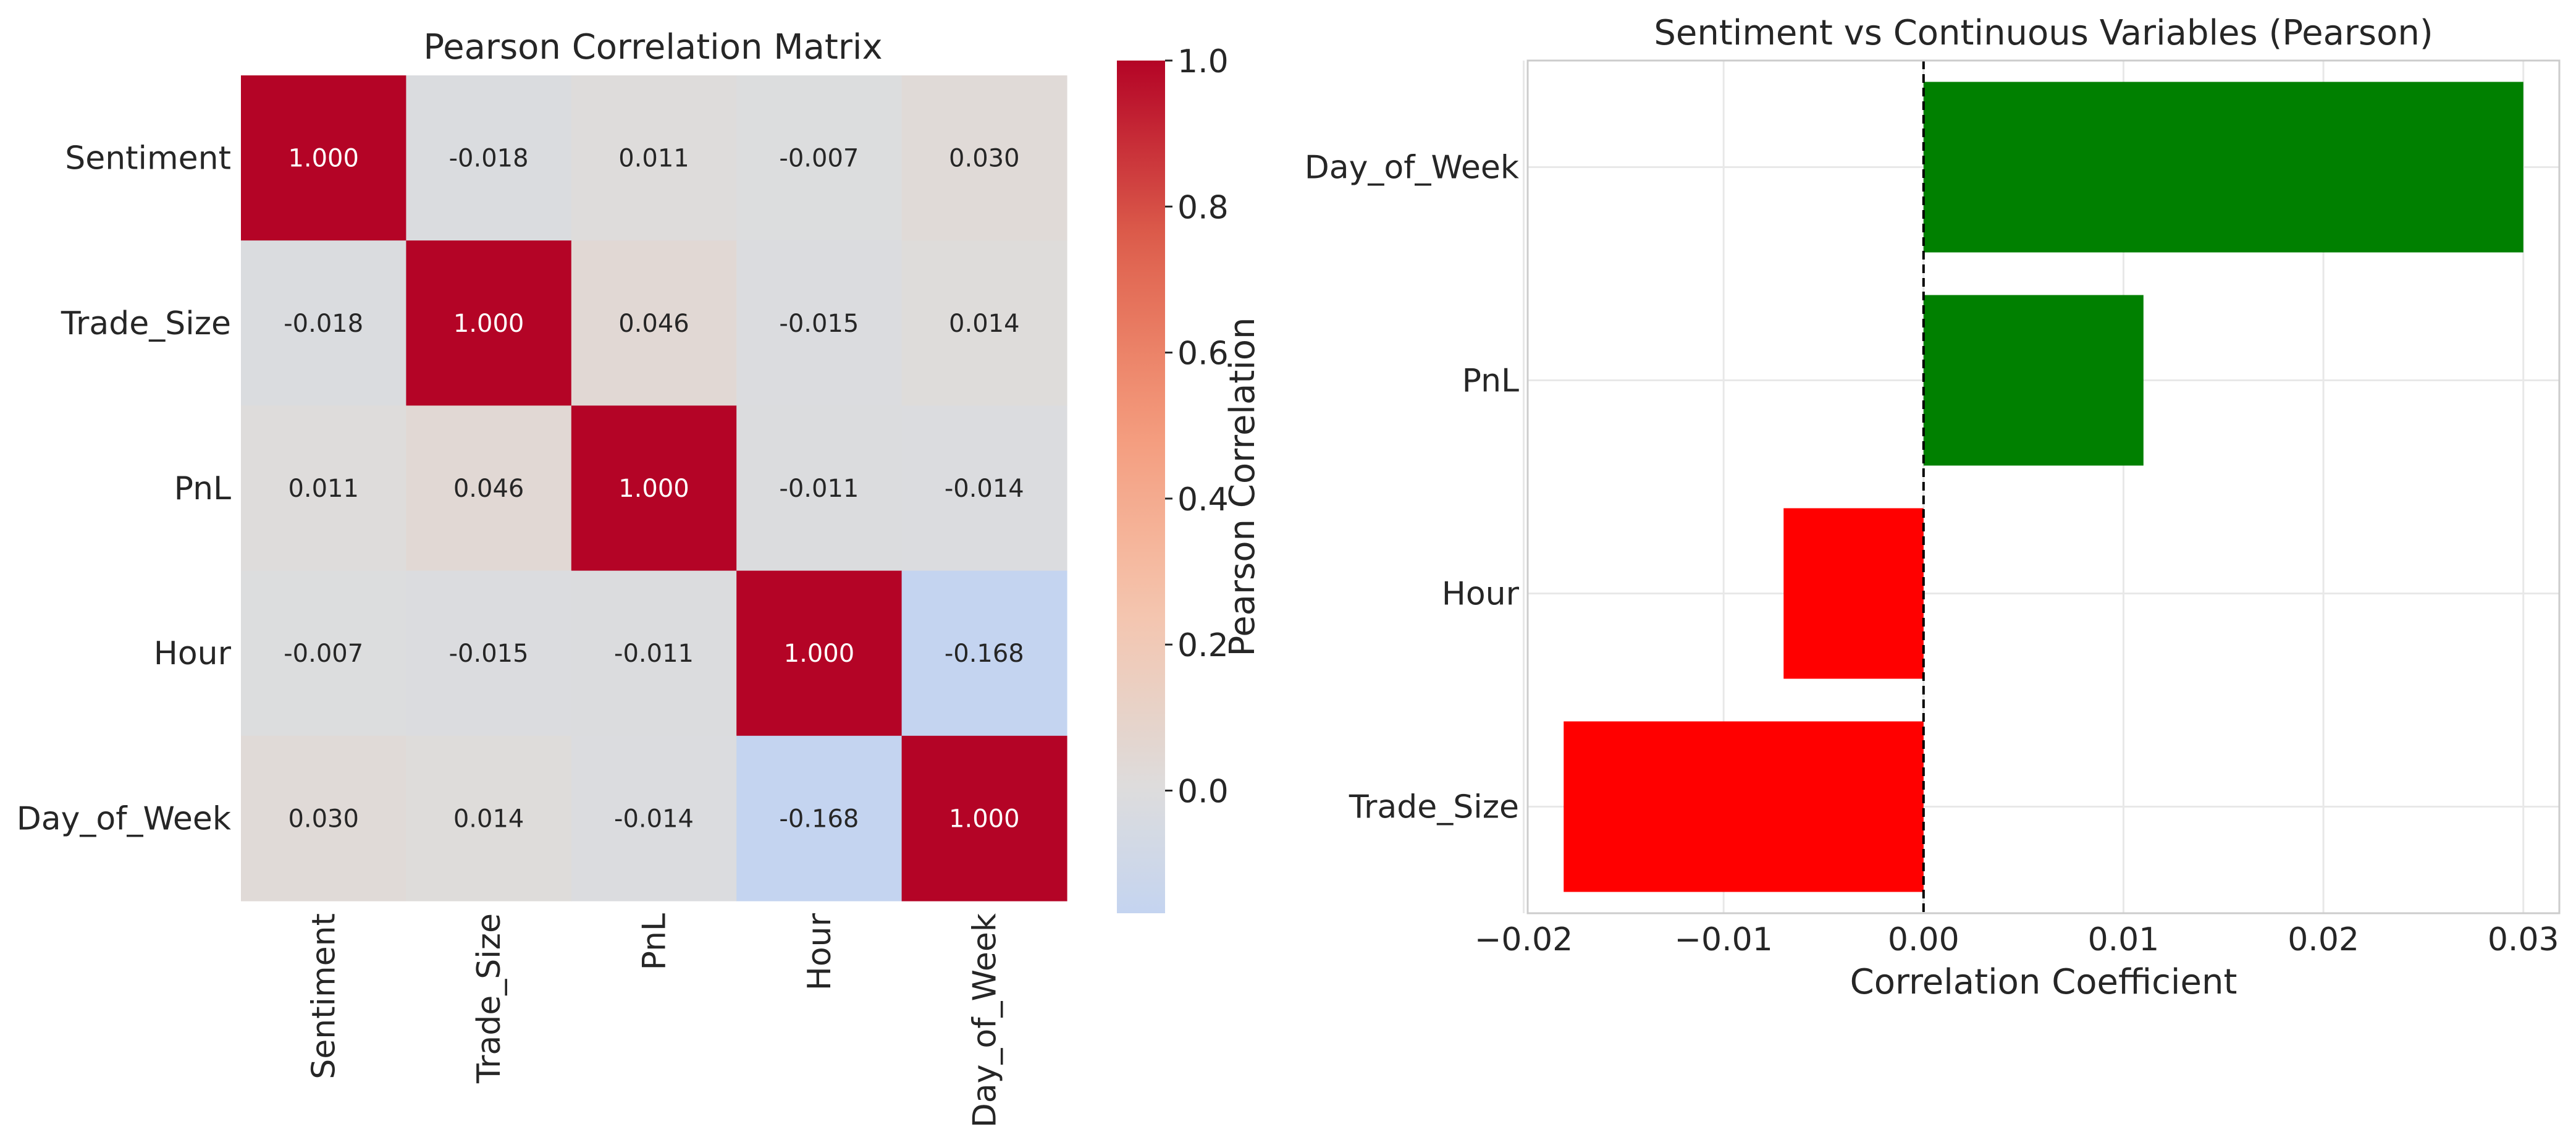 The image size is (2576, 1140). Describe the element at coordinates (652, 47) in the screenshot. I see `heatmap-title: Pearson Correlation Matrix` at that location.